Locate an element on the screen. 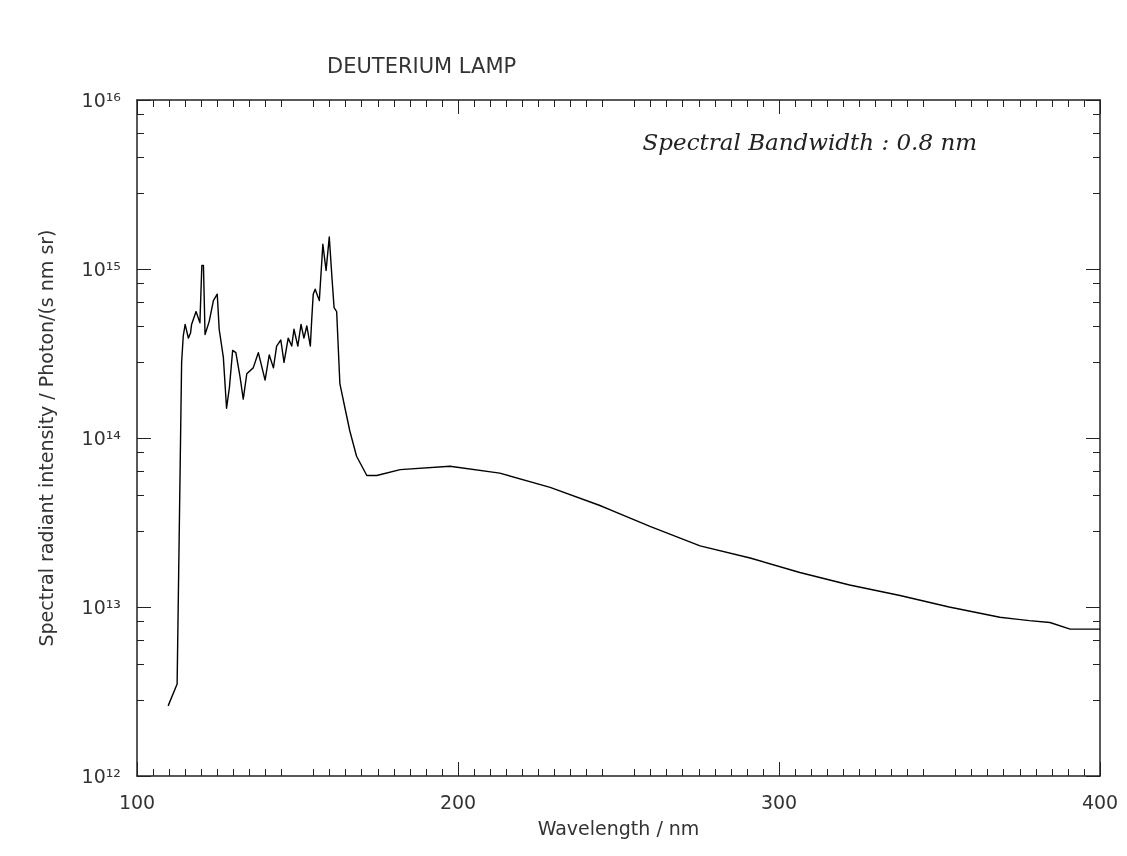 Image resolution: width=1127 pixels, height=856 pixels. y-tick-label: 10¹² is located at coordinates (101, 776).